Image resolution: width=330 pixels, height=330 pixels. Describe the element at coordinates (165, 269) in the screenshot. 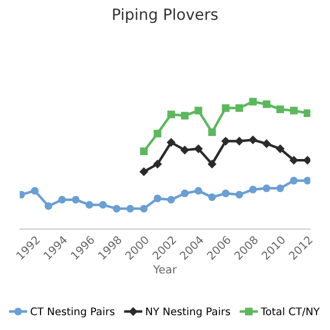

I see `x-axis-title: Year` at that location.